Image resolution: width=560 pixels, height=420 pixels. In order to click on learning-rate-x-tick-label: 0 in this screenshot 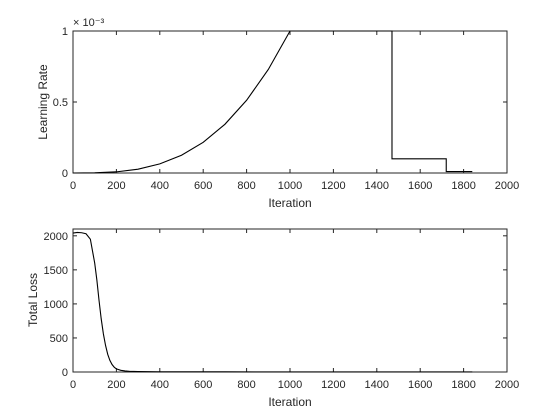, I will do `click(73, 186)`.